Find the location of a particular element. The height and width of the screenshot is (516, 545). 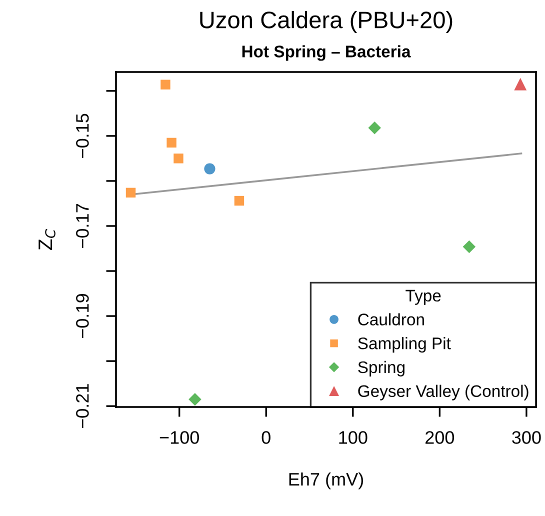

y-tick-label: −0.21 is located at coordinates (82, 406).